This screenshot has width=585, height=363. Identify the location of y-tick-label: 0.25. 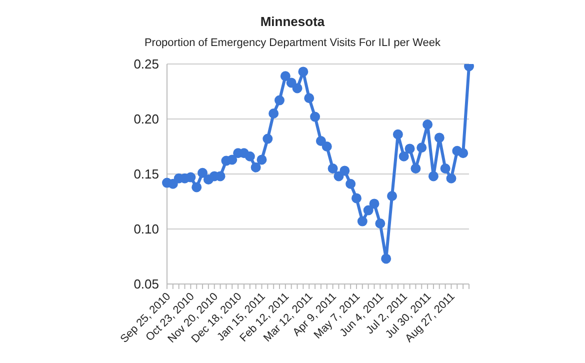
(146, 64).